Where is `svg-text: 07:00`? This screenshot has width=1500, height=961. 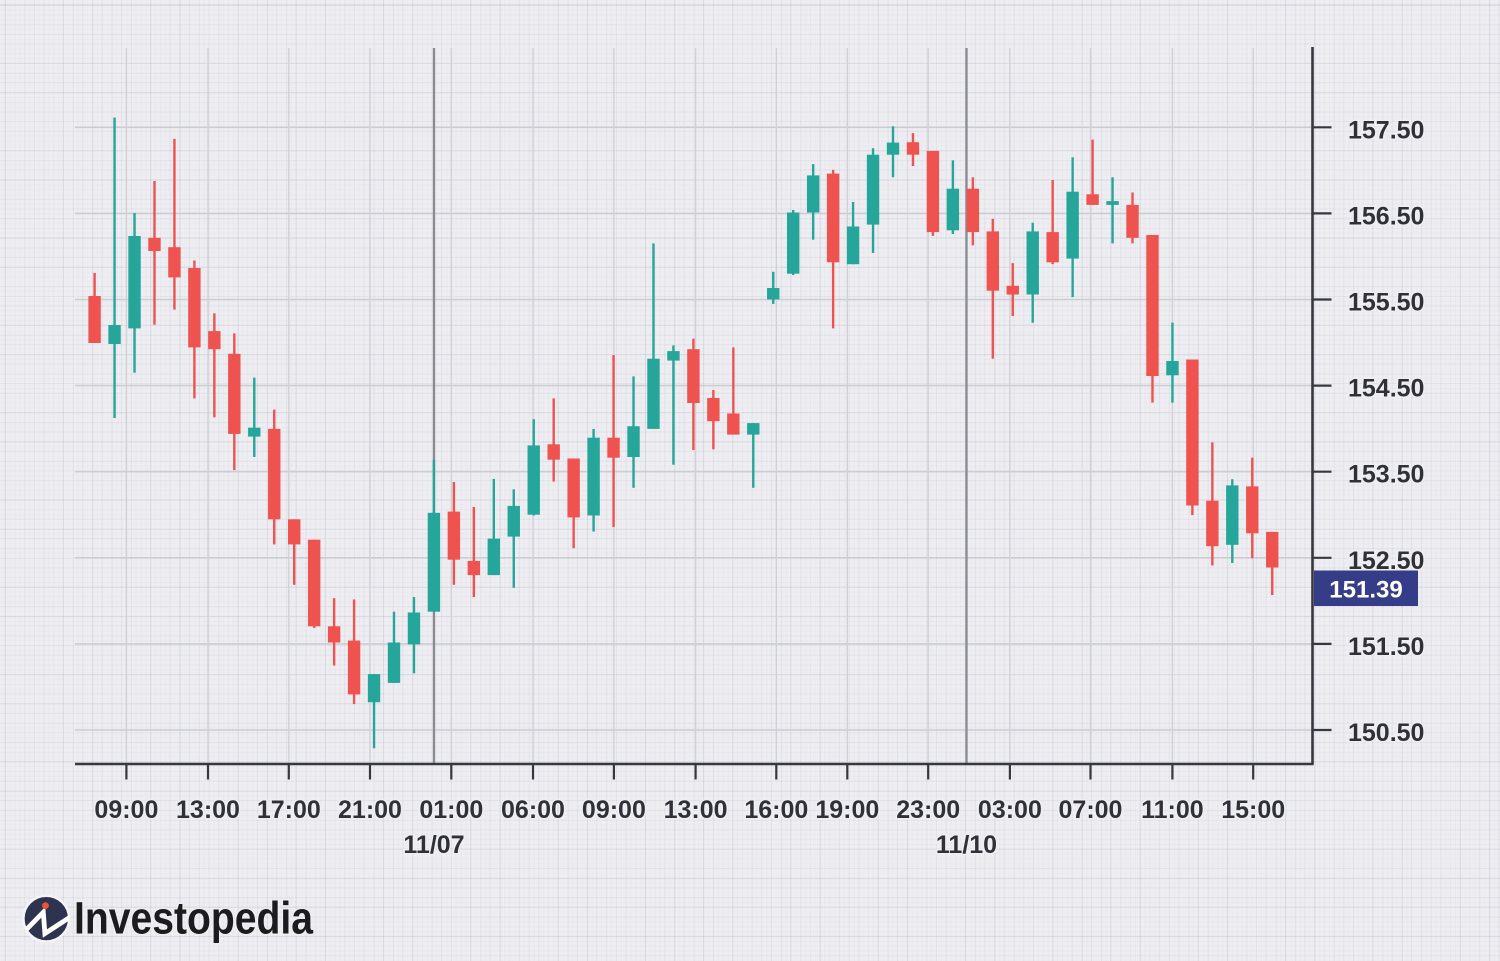
svg-text: 07:00 is located at coordinates (1091, 810).